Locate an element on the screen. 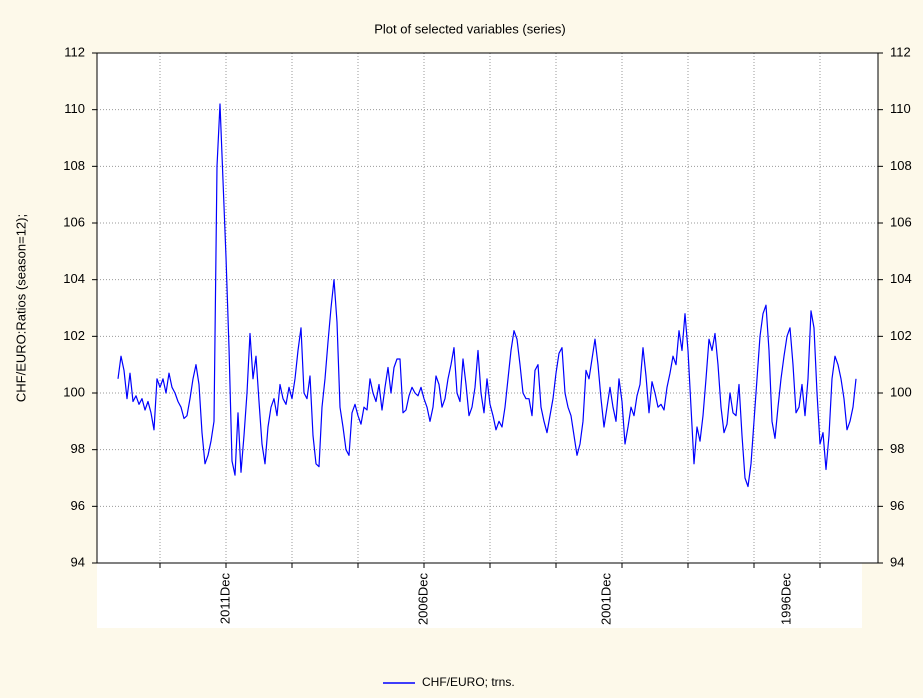 Image resolution: width=923 pixels, height=698 pixels. y2-tick-label: 102 is located at coordinates (901, 335).